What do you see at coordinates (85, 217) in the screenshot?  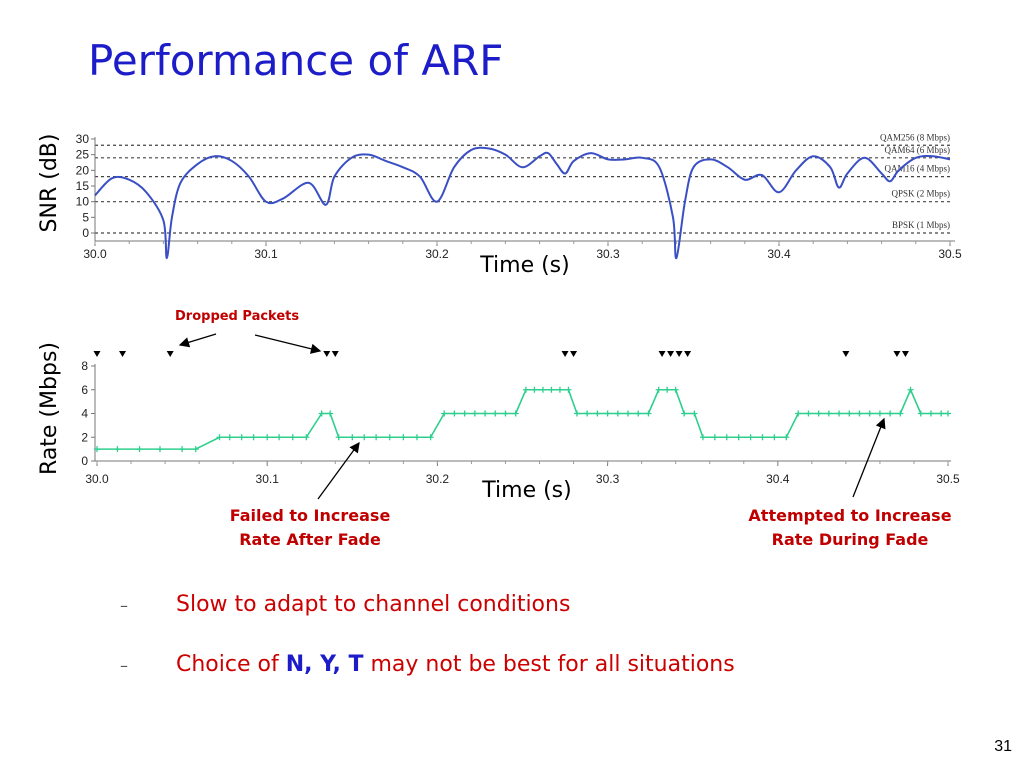 I see `y-tick-label: 5` at bounding box center [85, 217].